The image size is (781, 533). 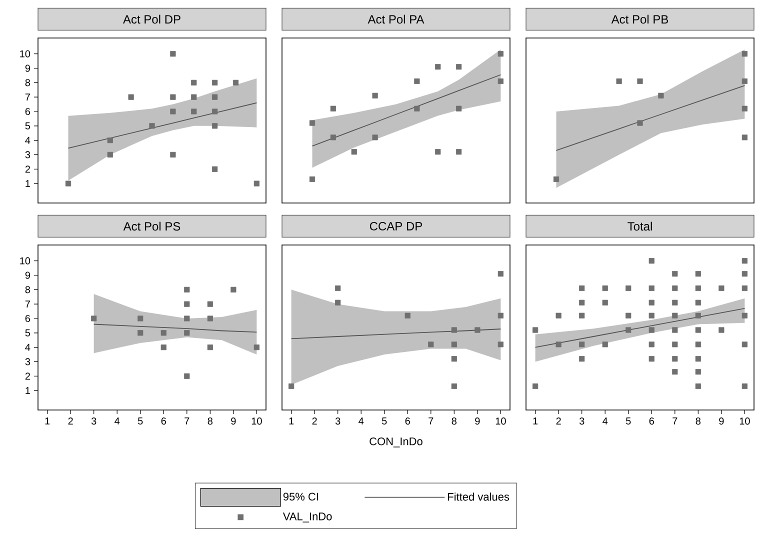 I want to click on chart-title: Act Pol DP, so click(x=151, y=19).